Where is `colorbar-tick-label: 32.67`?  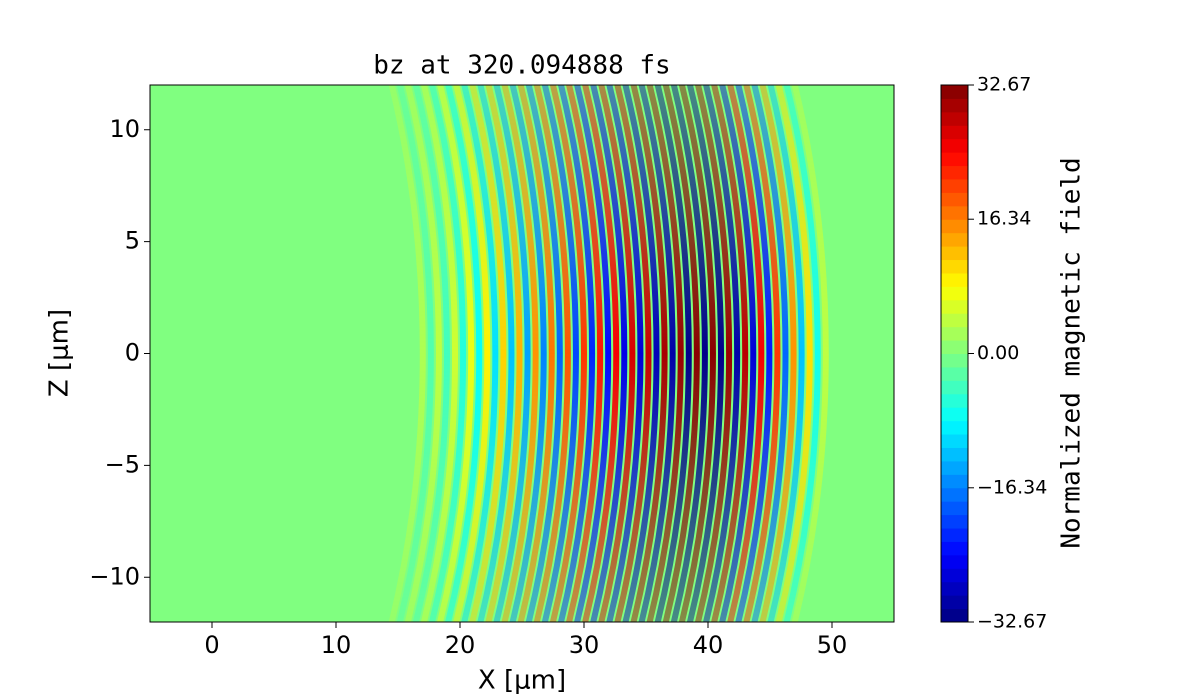
colorbar-tick-label: 32.67 is located at coordinates (1004, 85).